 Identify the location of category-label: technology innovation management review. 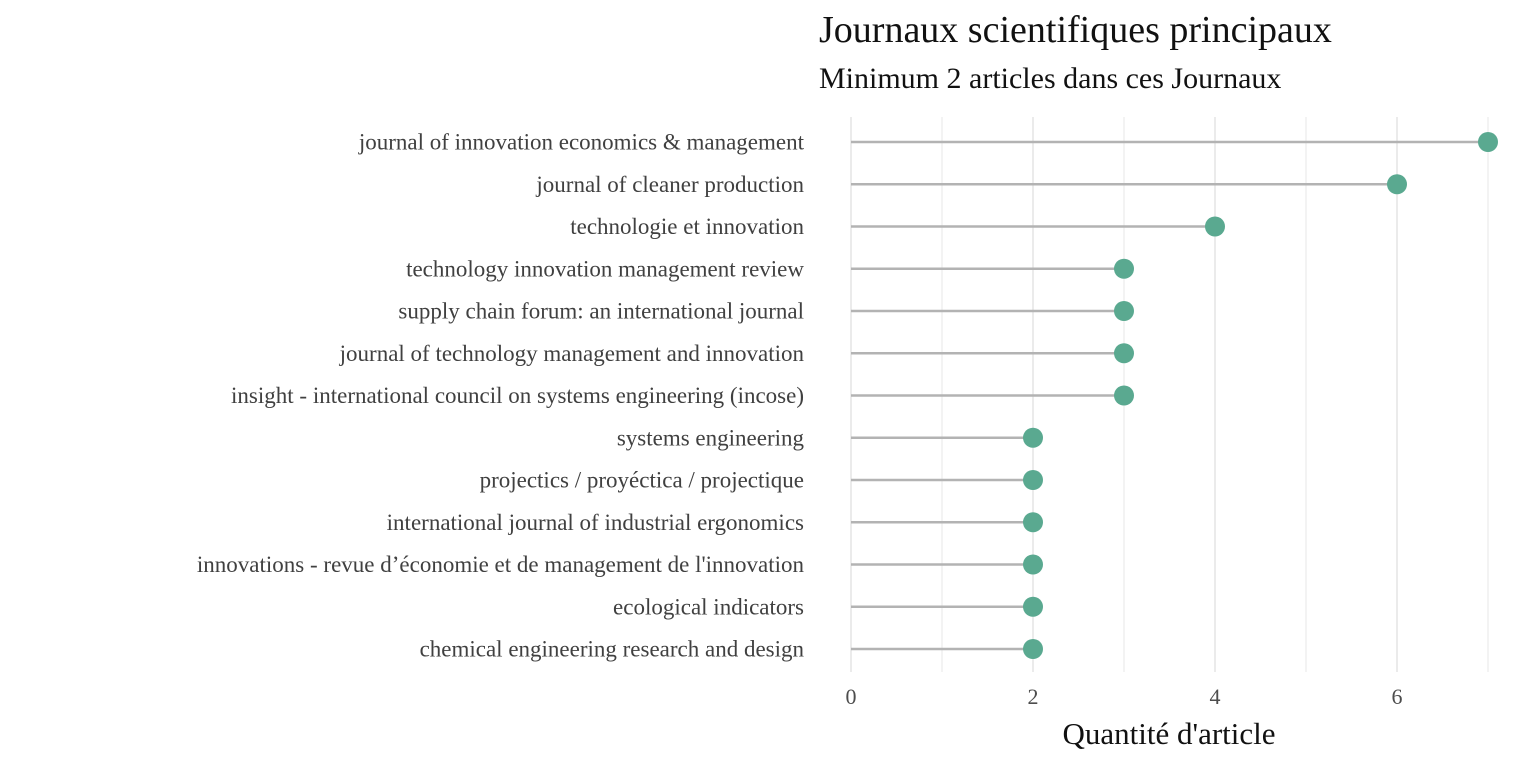
(605, 268).